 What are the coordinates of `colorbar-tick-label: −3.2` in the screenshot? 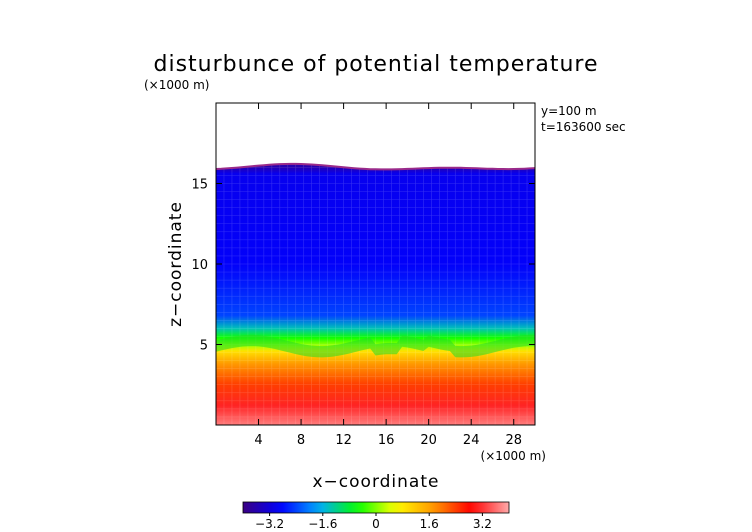 It's located at (269, 524).